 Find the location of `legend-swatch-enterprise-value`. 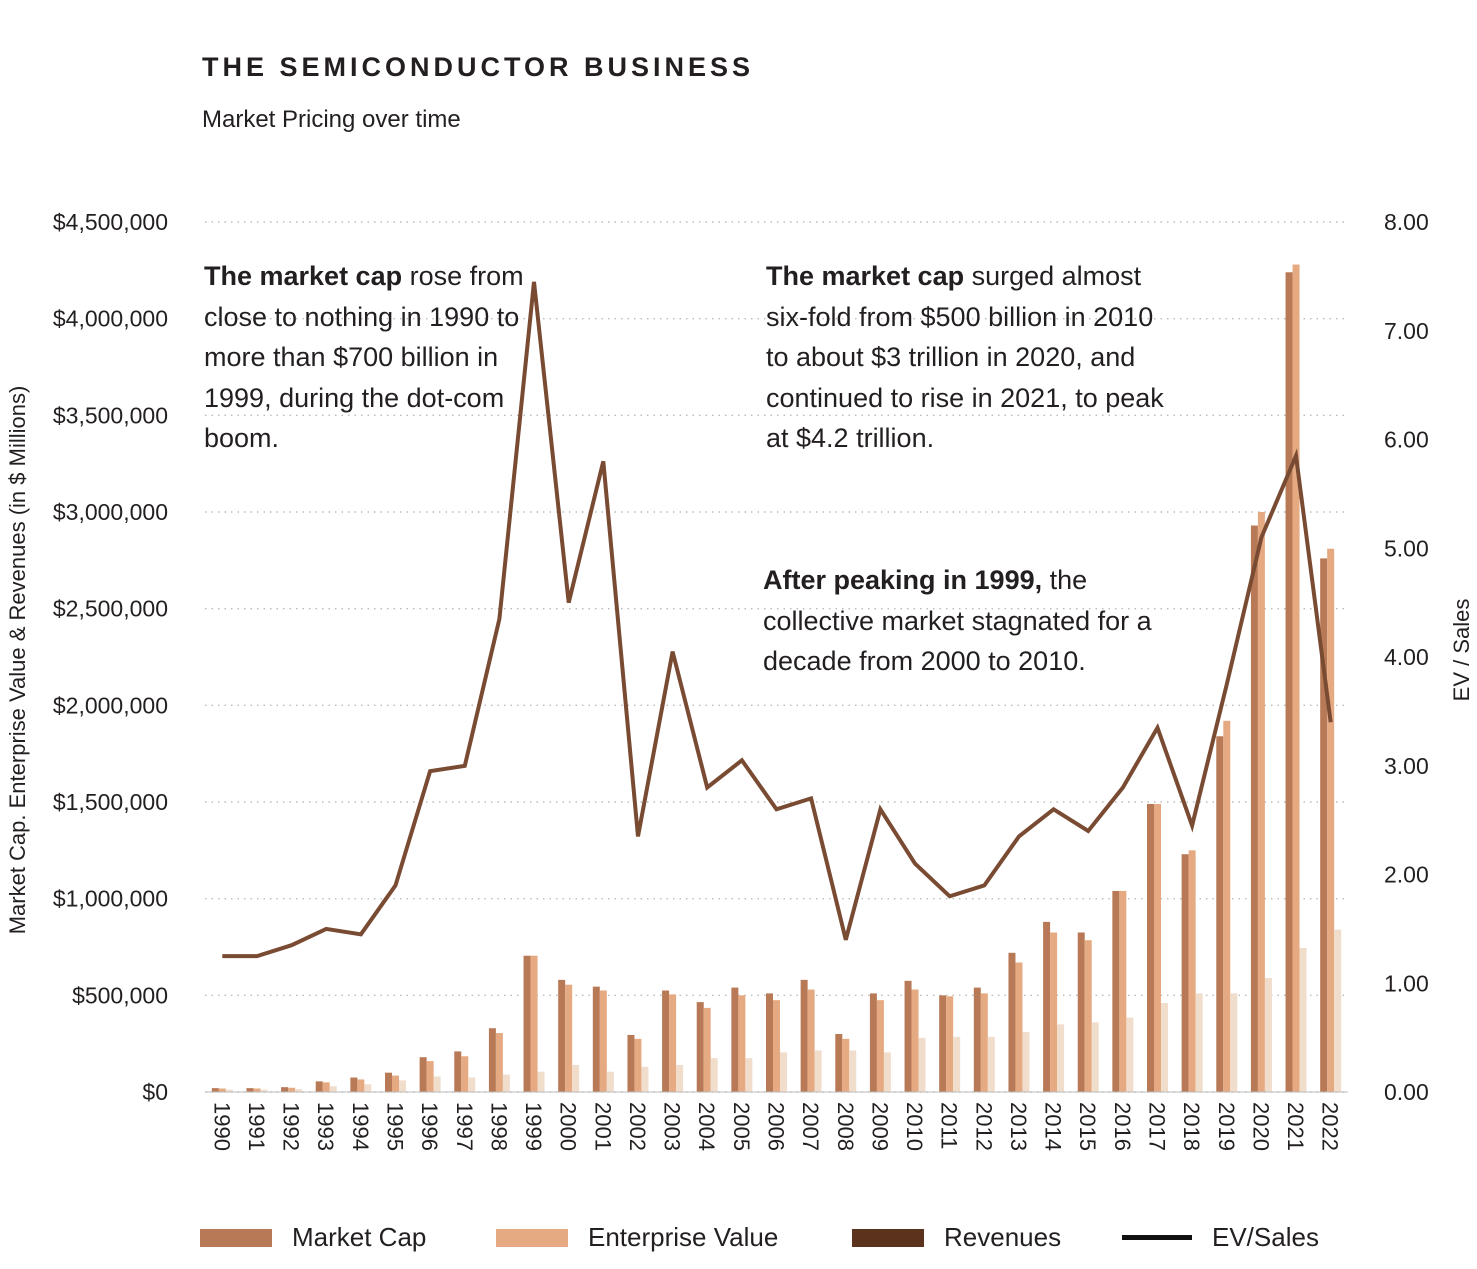

legend-swatch-enterprise-value is located at coordinates (532, 1237).